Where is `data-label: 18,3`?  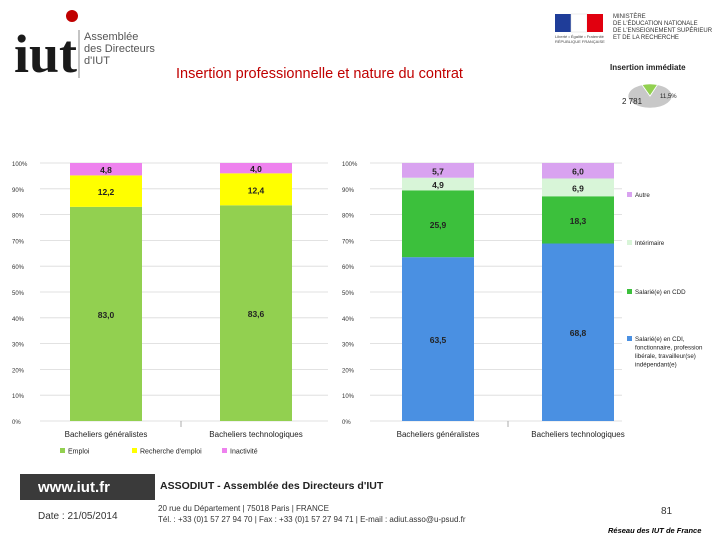
data-label: 18,3 is located at coordinates (578, 221).